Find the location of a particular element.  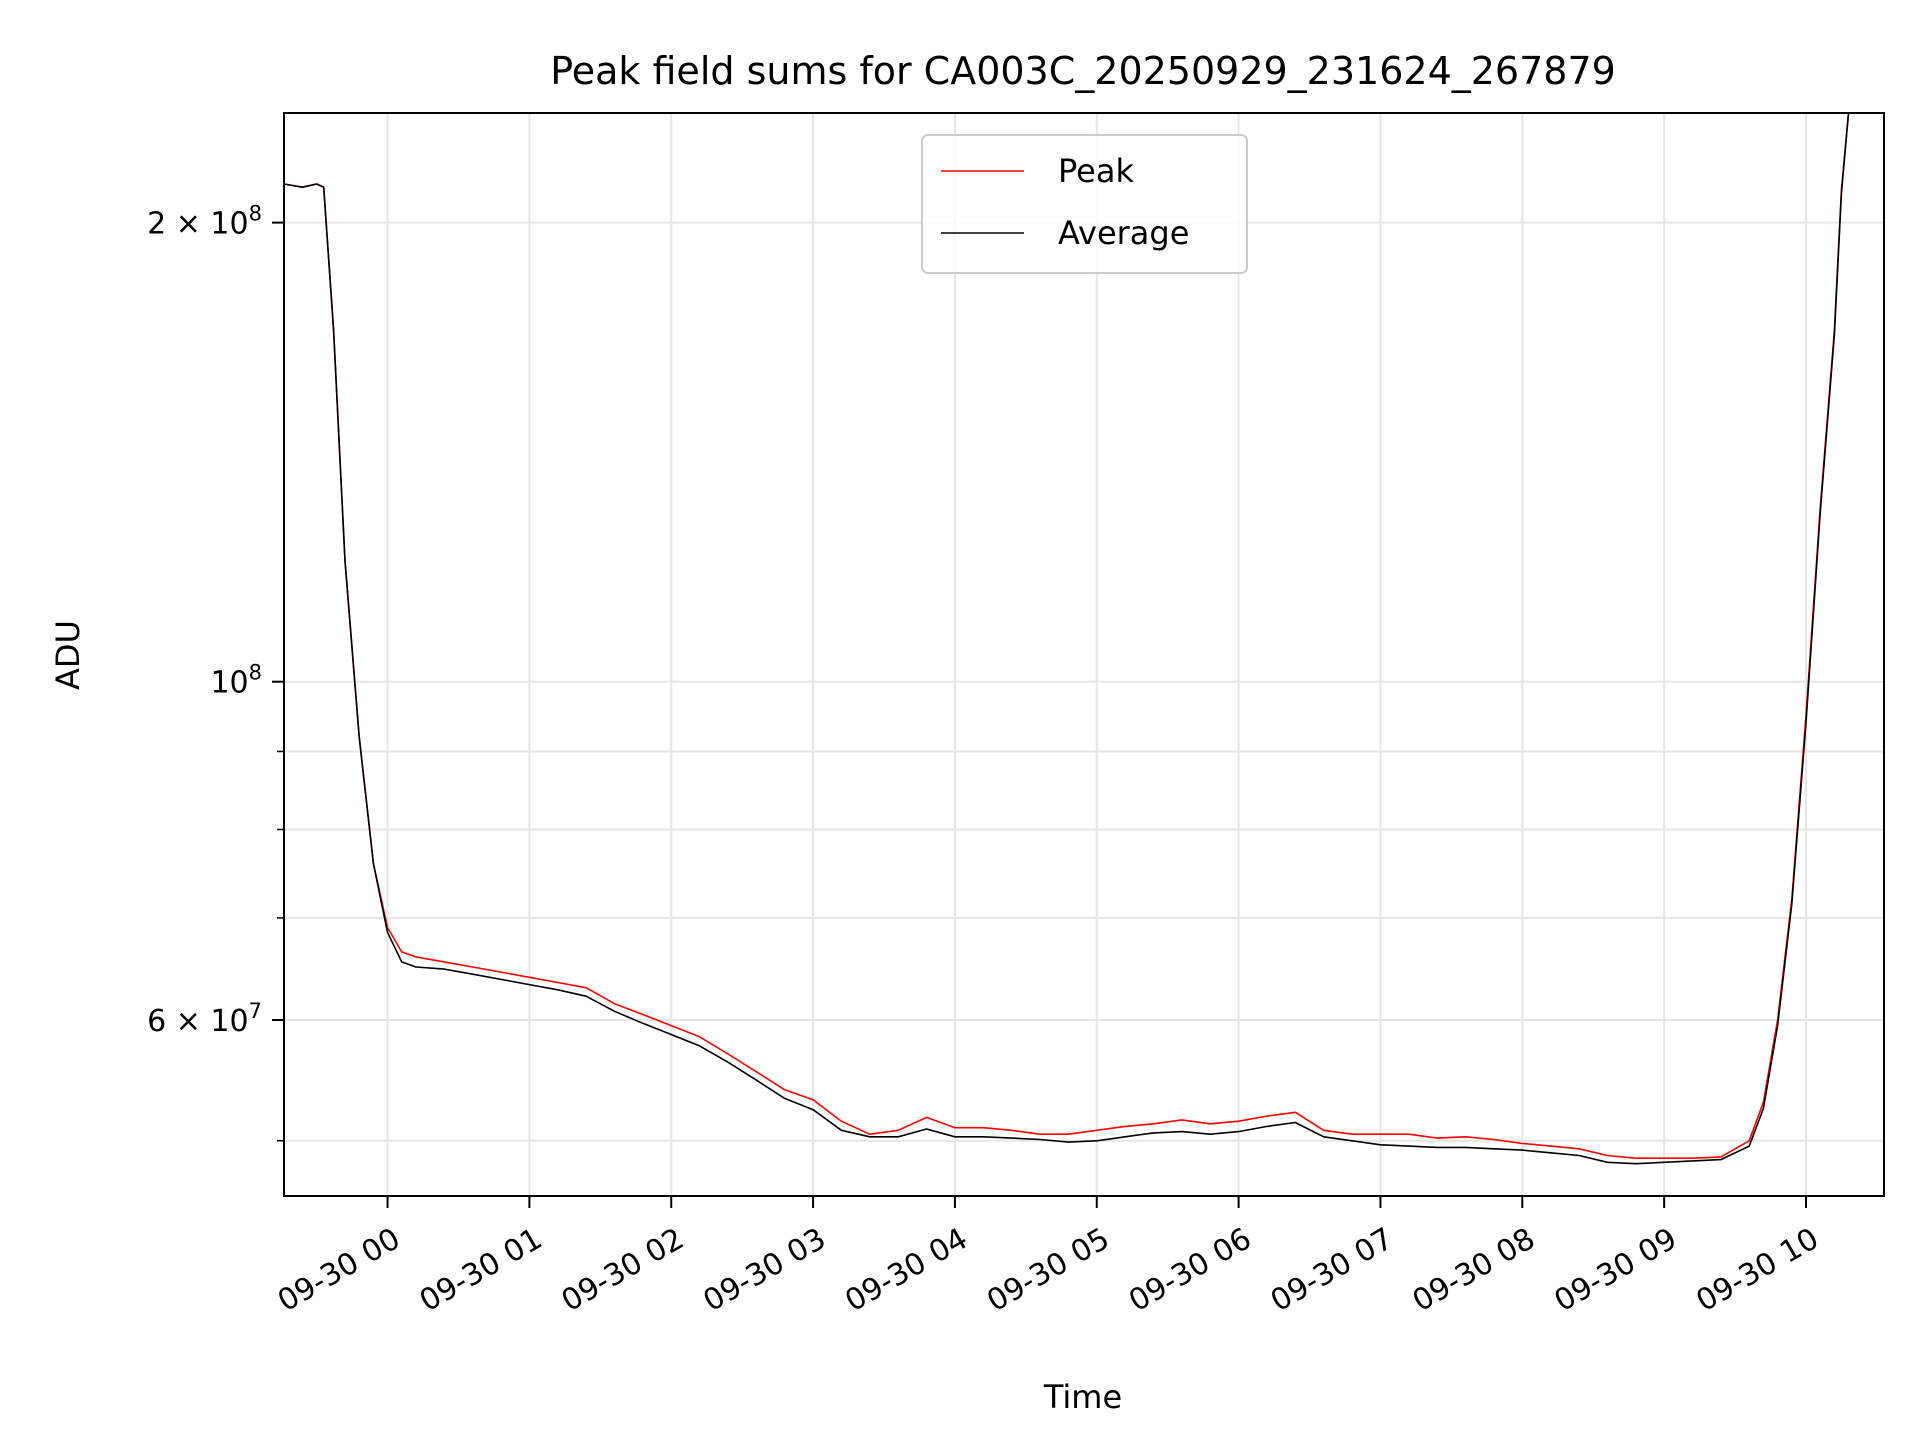

y-tick-label: 6 × 107 is located at coordinates (204, 1019).